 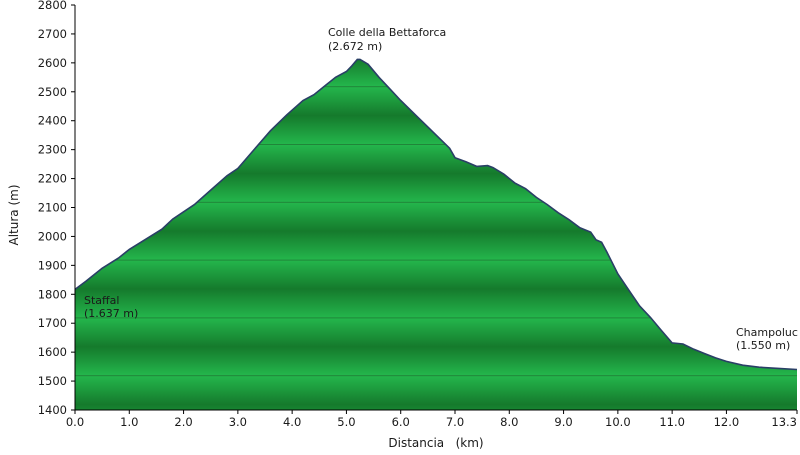 What do you see at coordinates (355, 46) in the screenshot?
I see `annotation-value: (2.672 m)` at bounding box center [355, 46].